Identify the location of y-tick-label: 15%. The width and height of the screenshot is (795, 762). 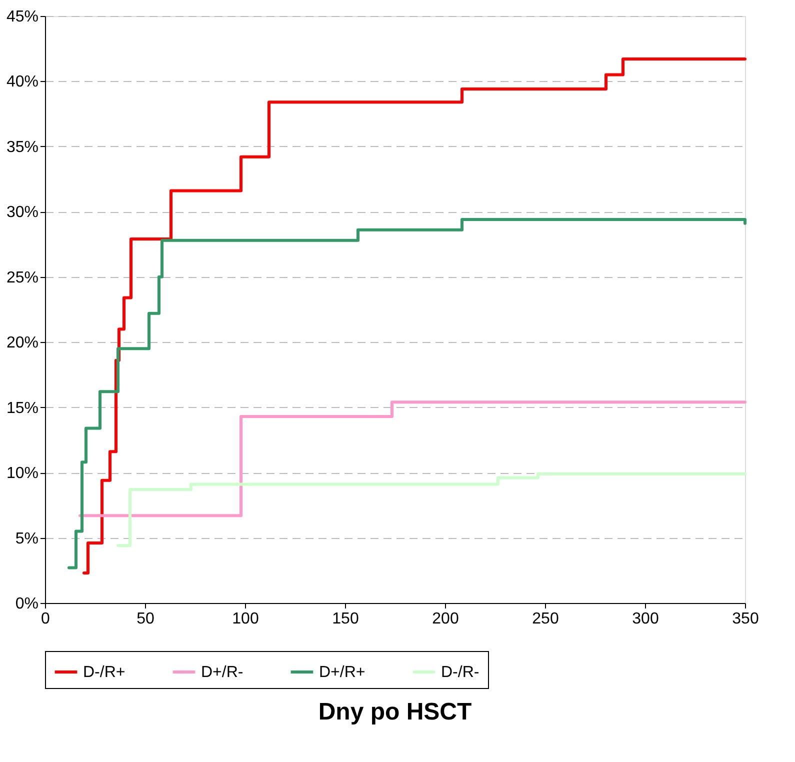
(22, 408).